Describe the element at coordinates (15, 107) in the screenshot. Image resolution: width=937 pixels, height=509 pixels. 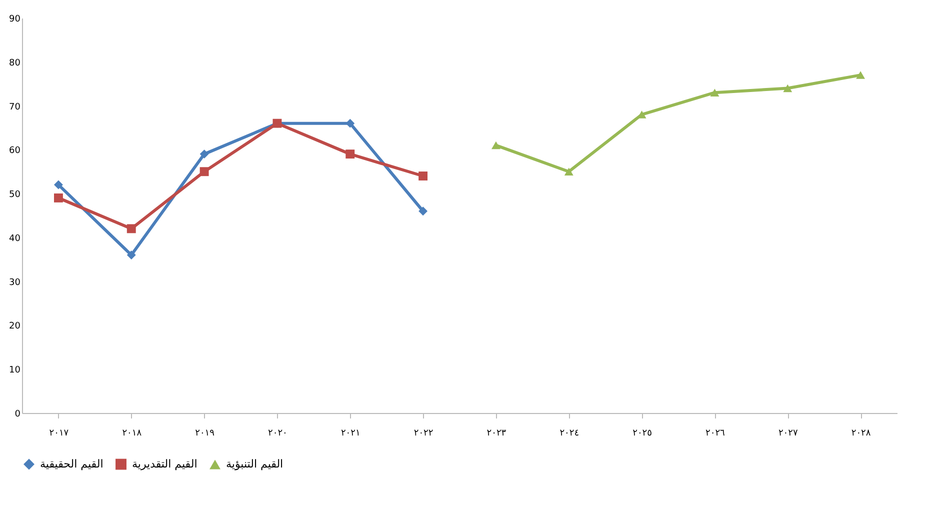
I see `y-tick-label: 70` at that location.